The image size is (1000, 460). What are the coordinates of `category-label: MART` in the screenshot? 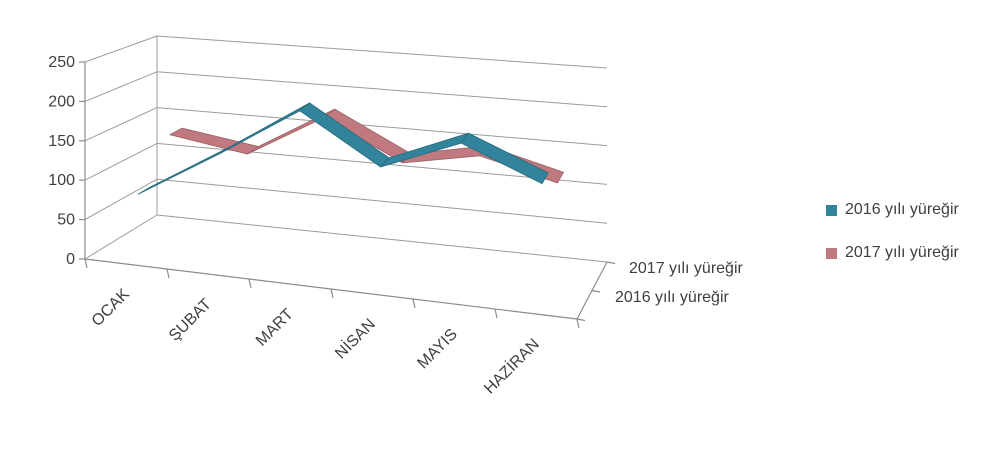 It's located at (275, 328).